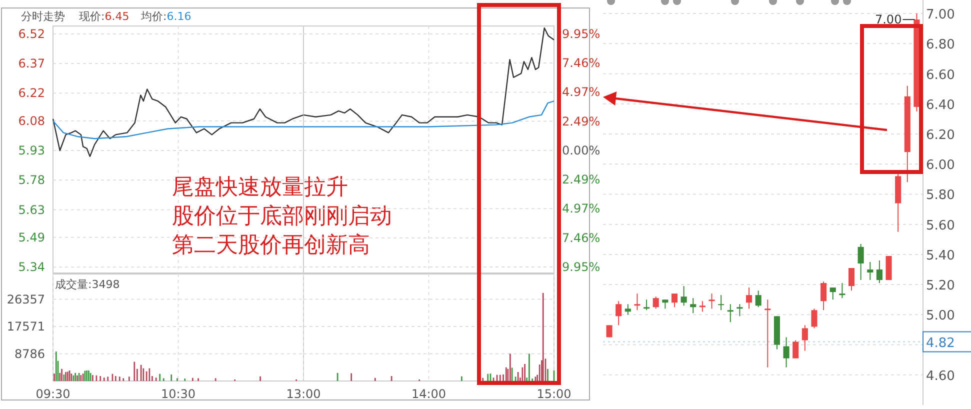  Describe the element at coordinates (43, 16) in the screenshot. I see `chart-title: 分时走势` at that location.